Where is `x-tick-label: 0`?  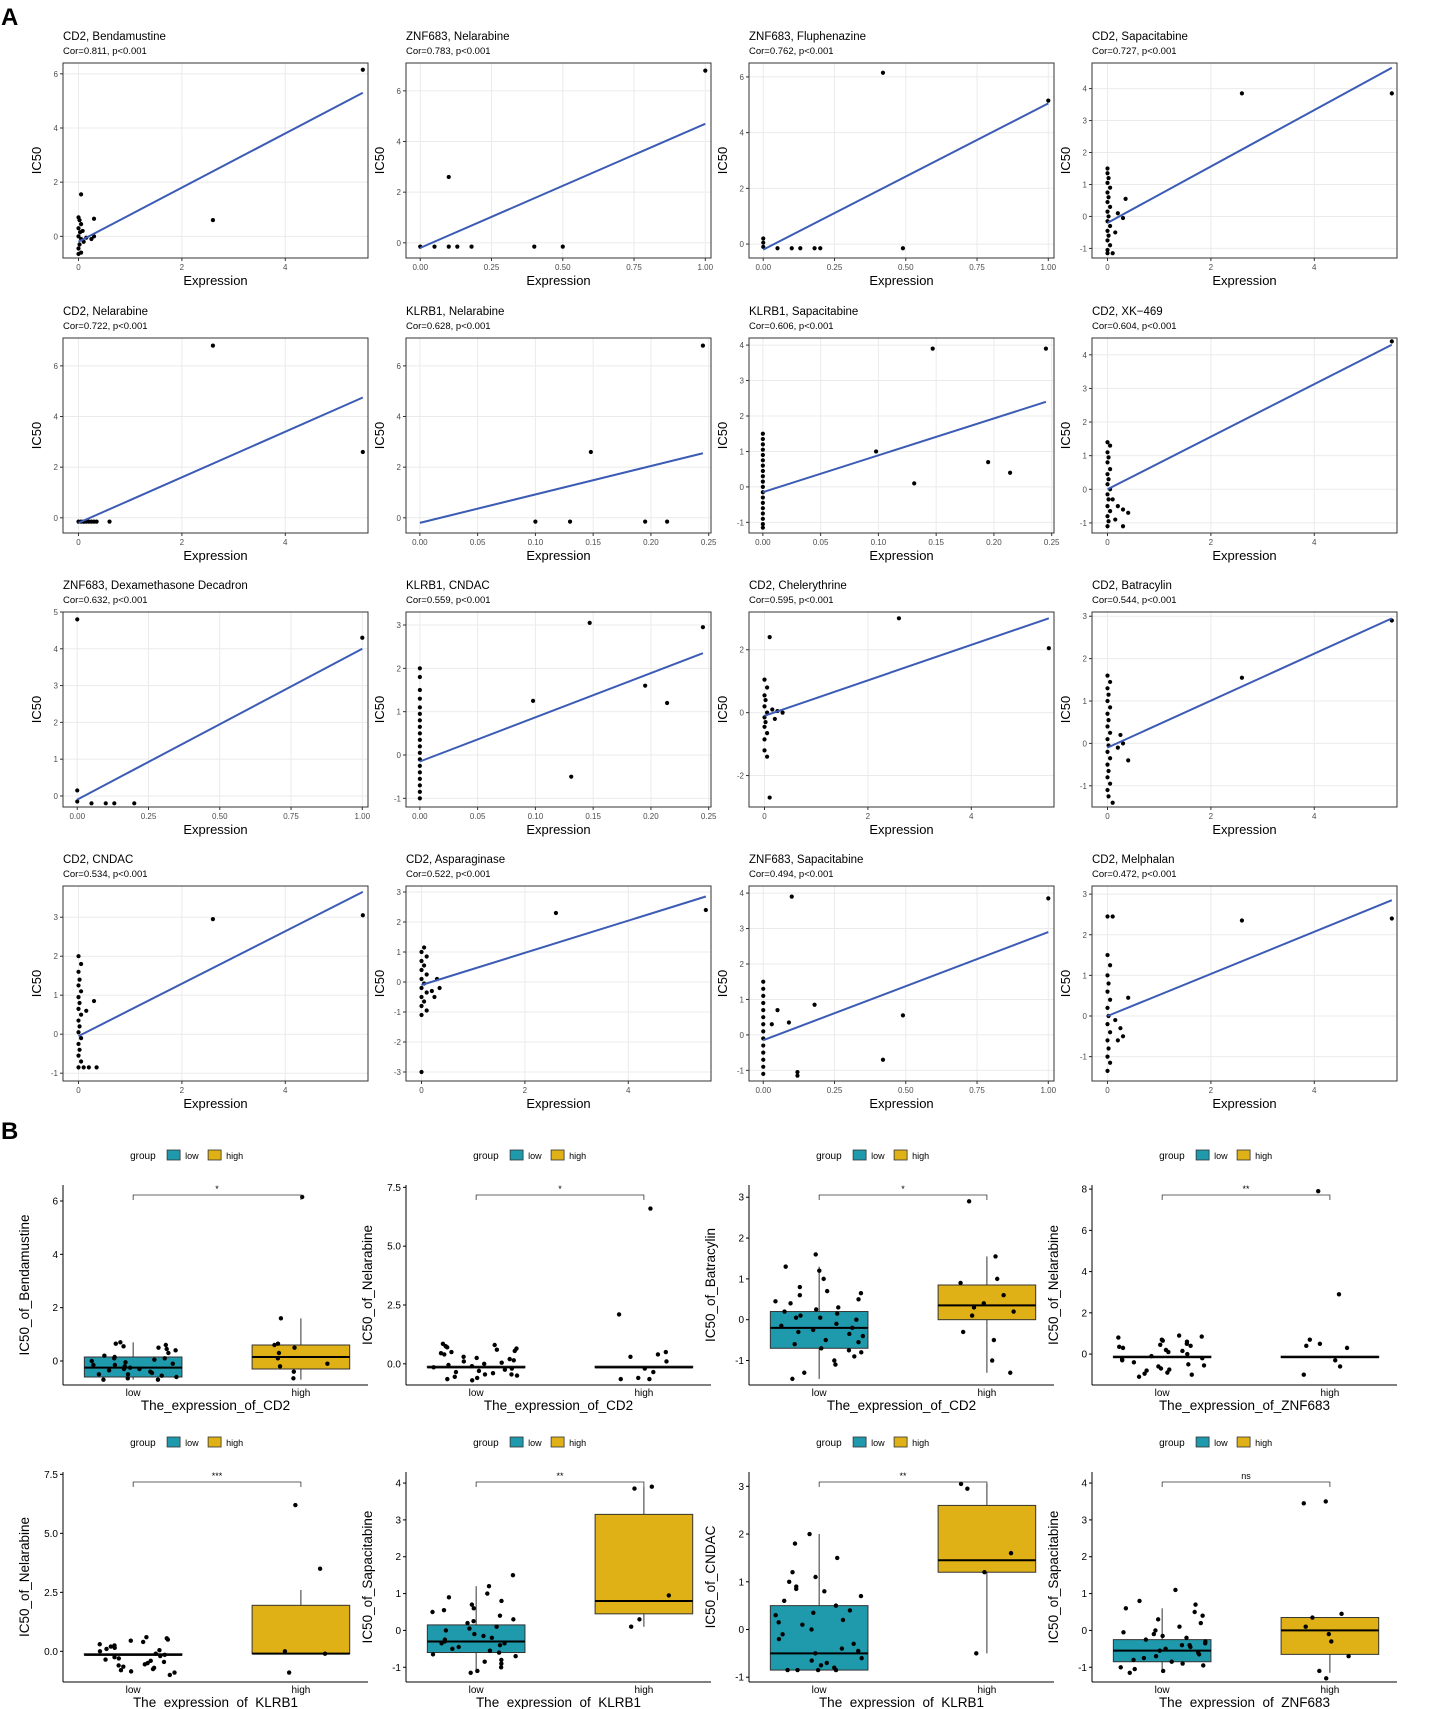
x-tick-label: 0 is located at coordinates (1107, 542).